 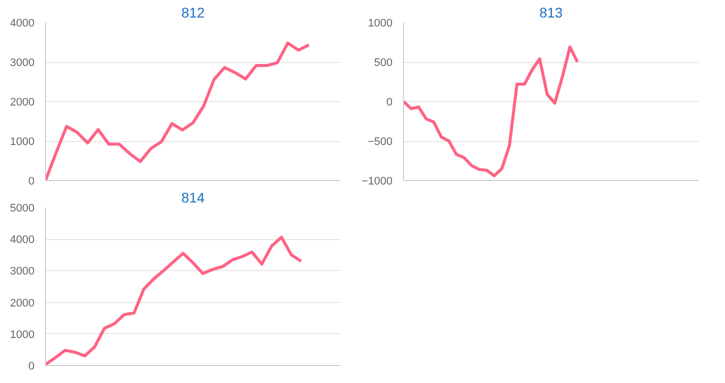 What do you see at coordinates (193, 12) in the screenshot?
I see `chart-title: 812` at bounding box center [193, 12].